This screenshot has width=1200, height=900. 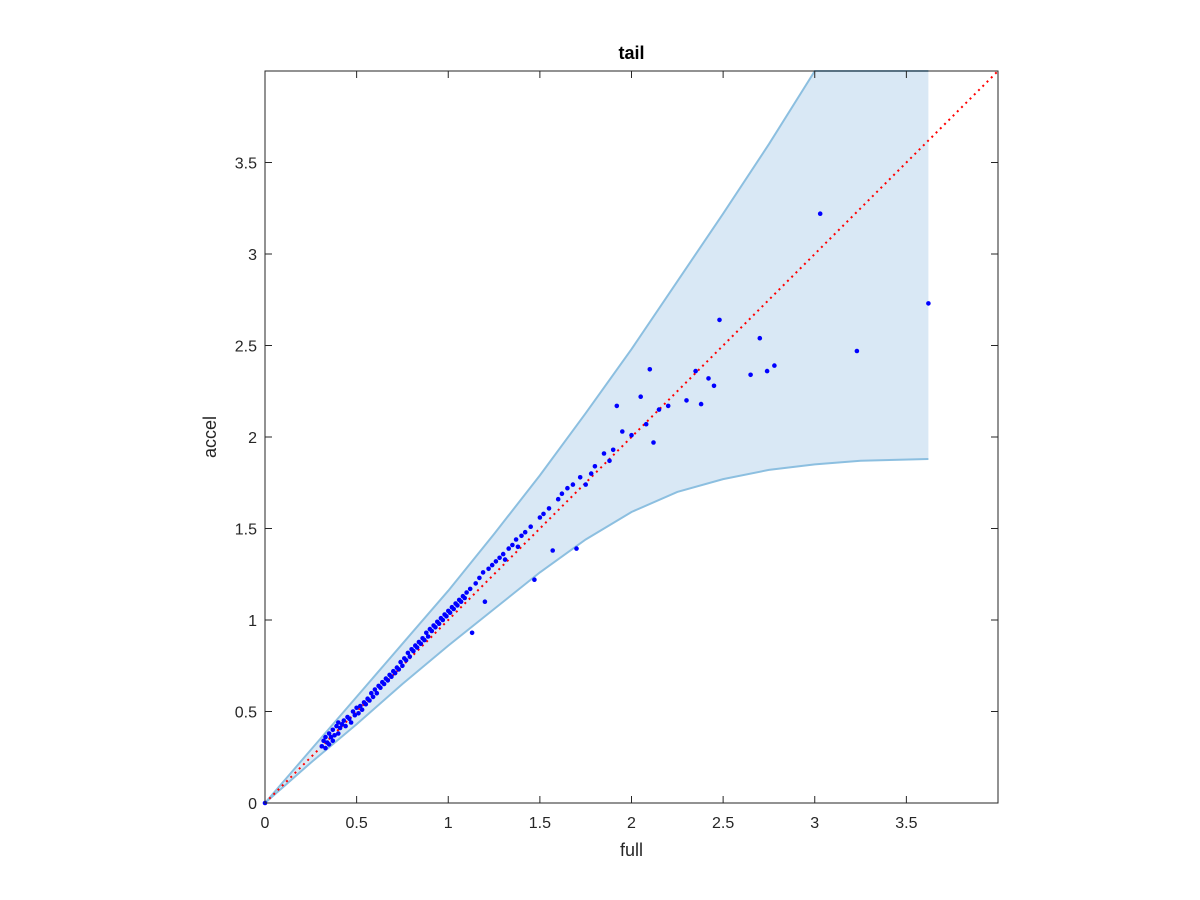 I want to click on x-tick-label: 3.5, so click(x=906, y=823).